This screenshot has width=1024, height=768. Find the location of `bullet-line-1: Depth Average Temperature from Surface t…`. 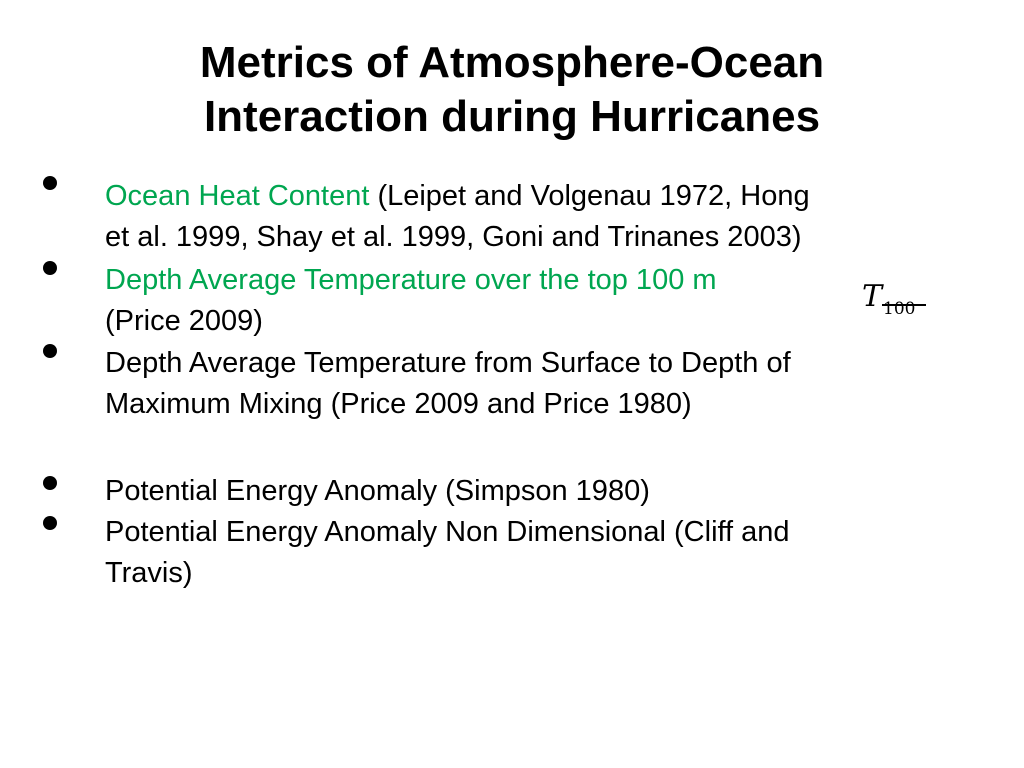

bullet-line-1: Depth Average Temperature from Surface t… is located at coordinates (448, 363).